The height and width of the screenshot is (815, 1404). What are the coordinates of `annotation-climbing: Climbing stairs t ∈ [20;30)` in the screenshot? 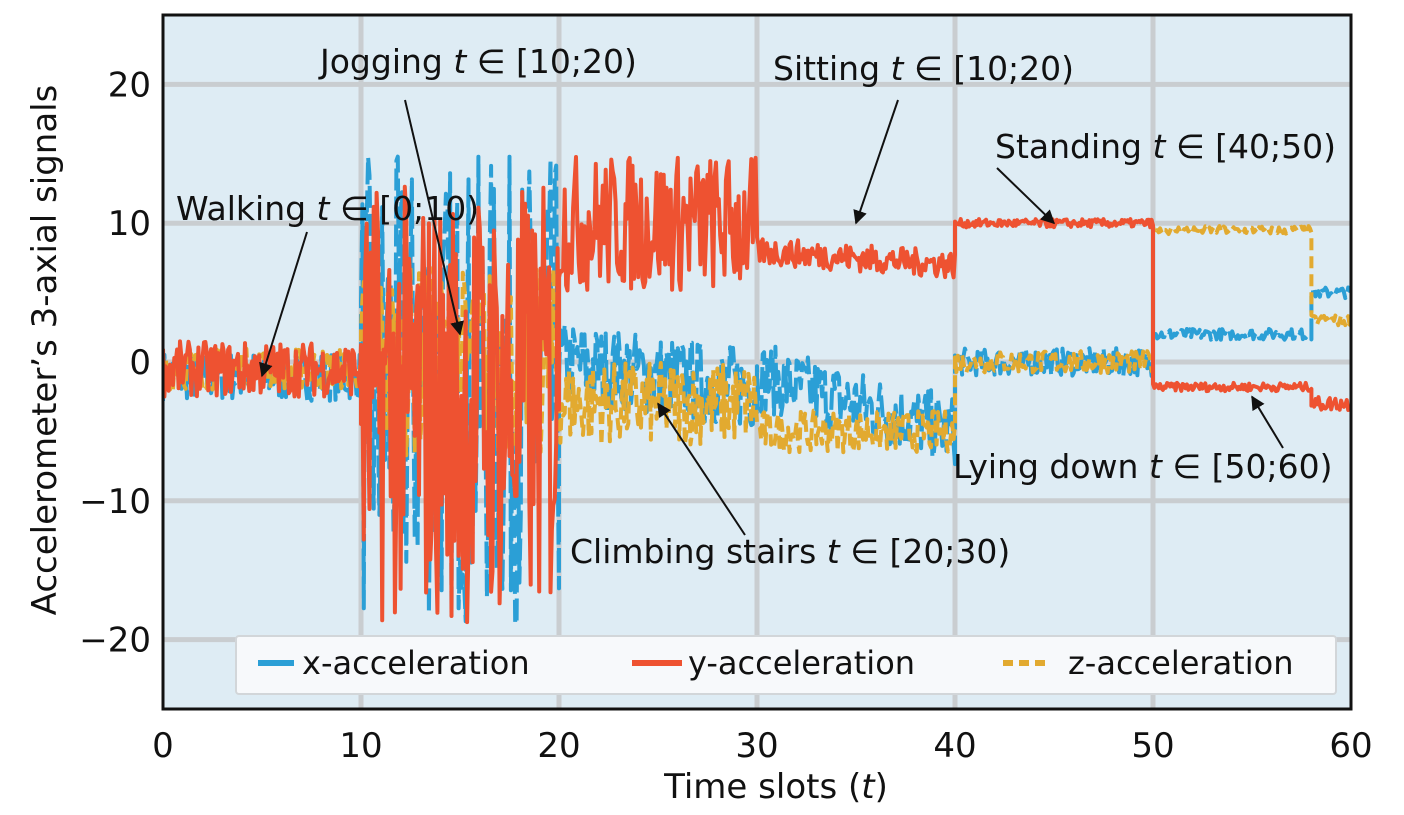 It's located at (790, 551).